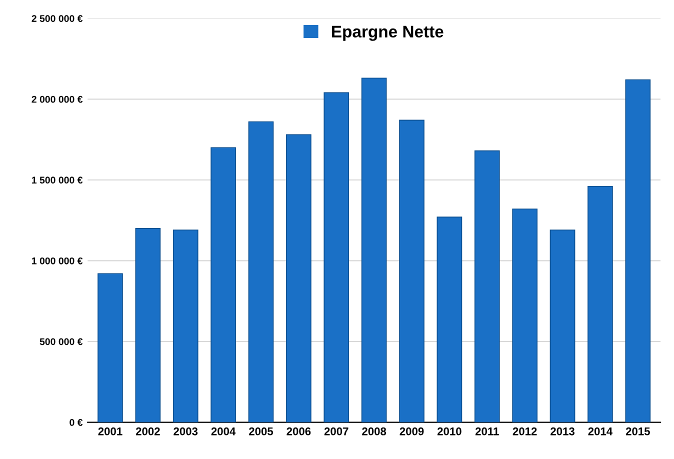 Image resolution: width=674 pixels, height=459 pixels. Describe the element at coordinates (61, 342) in the screenshot. I see `y-tick-label: 500 000 €` at that location.